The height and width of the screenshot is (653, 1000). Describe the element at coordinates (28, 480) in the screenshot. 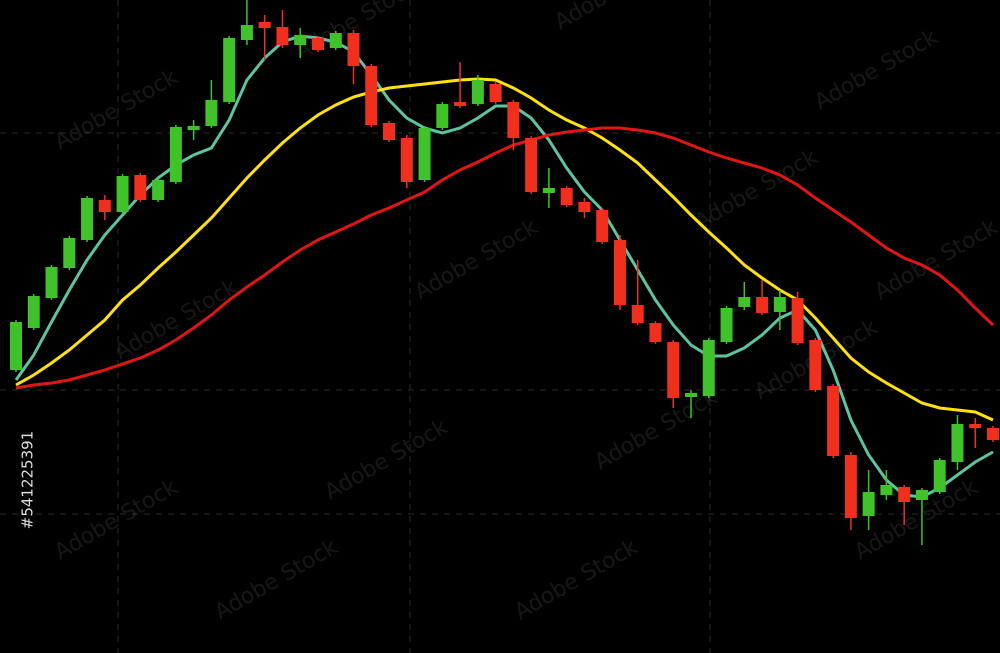

I see `stock-id: #541225391` at that location.